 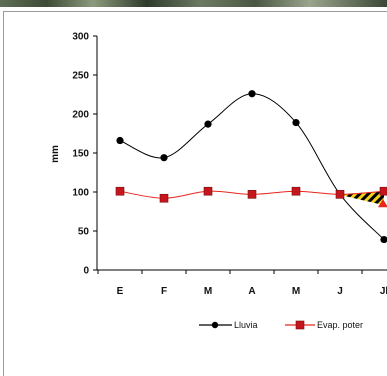 What do you see at coordinates (80, 193) in the screenshot?
I see `y-tick-label: 100` at bounding box center [80, 193].